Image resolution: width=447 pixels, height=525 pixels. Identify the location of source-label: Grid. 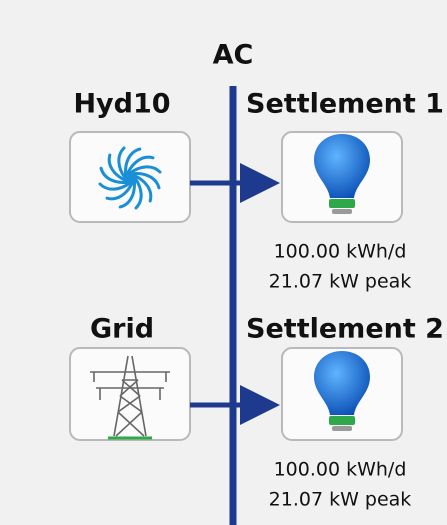
(122, 329).